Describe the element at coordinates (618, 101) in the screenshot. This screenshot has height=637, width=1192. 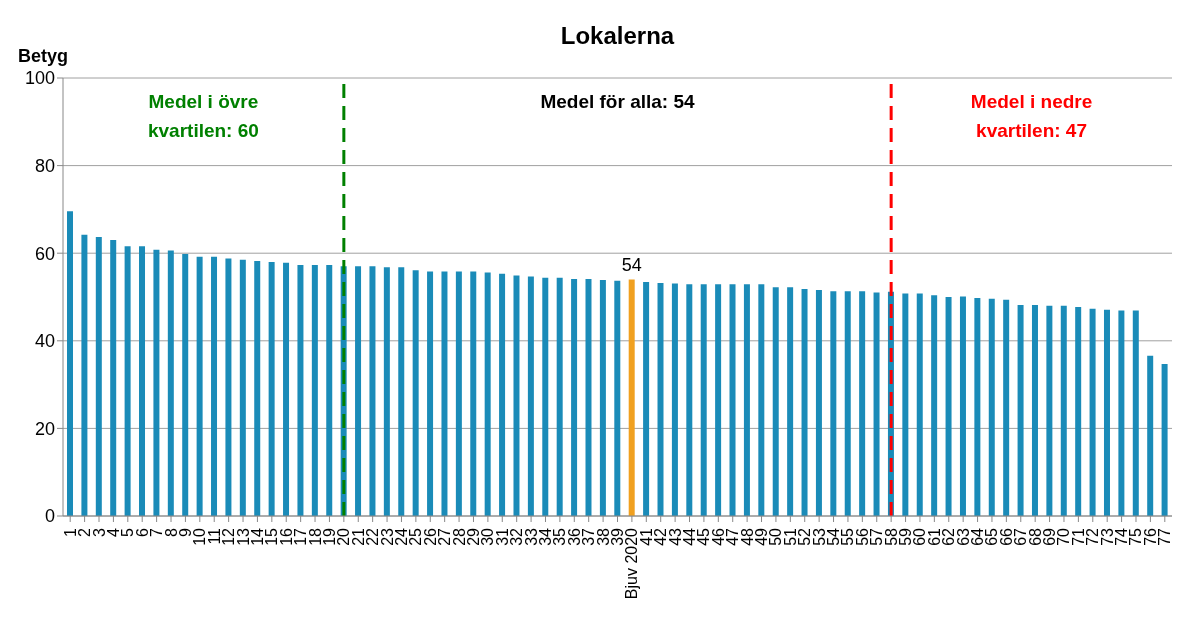
I see `annotation: Medel för alla: 54` at that location.